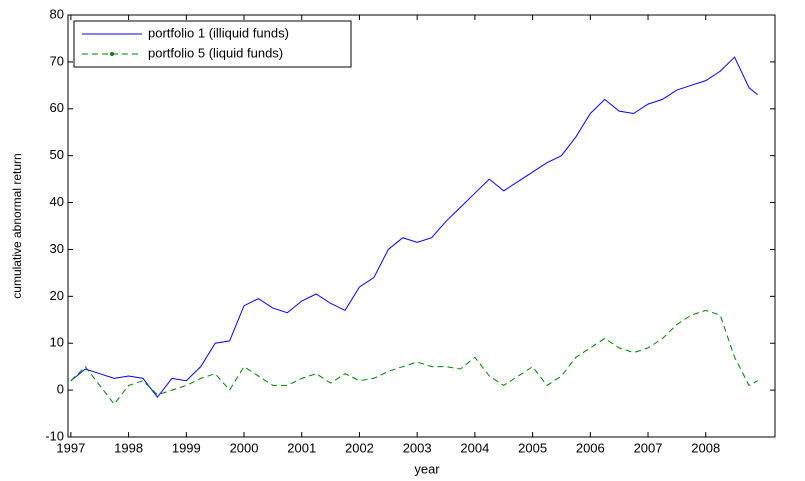 The width and height of the screenshot is (805, 481). Describe the element at coordinates (417, 447) in the screenshot. I see `x-tick-label: 2003` at that location.